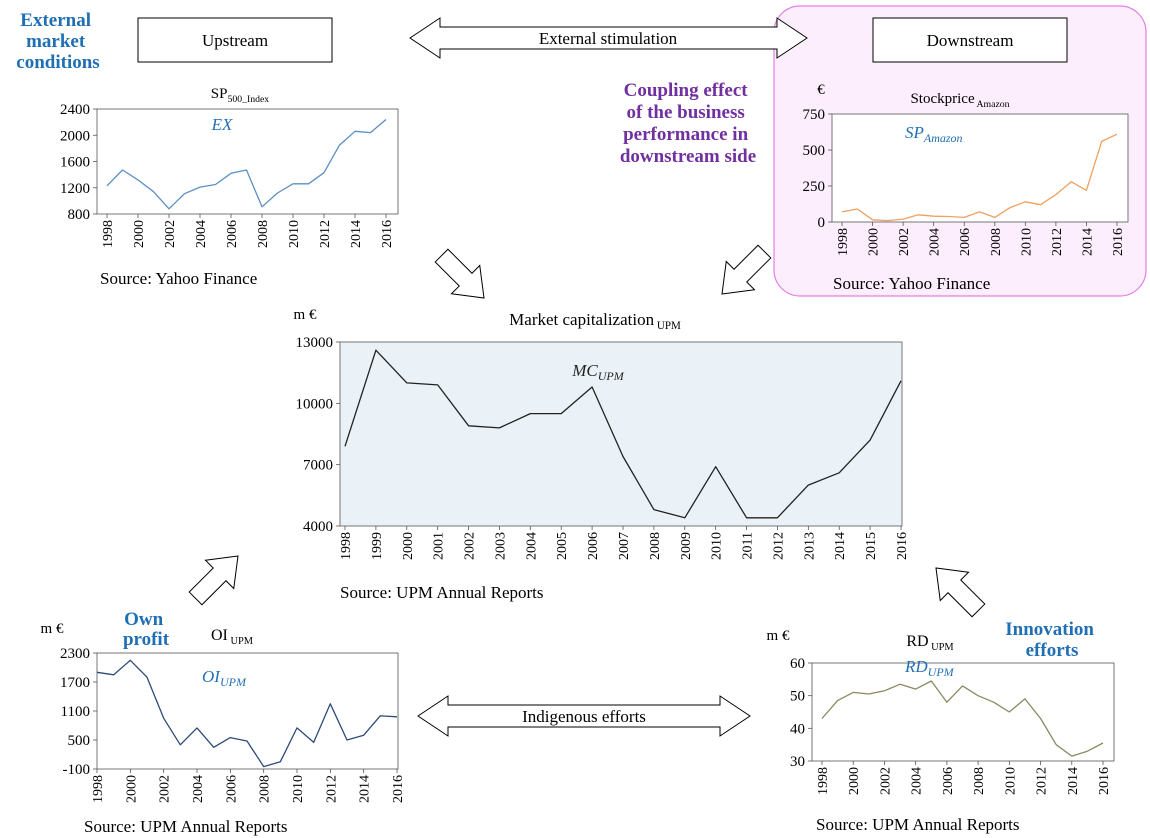 The height and width of the screenshot is (838, 1150). Describe the element at coordinates (822, 223) in the screenshot. I see `y-tick-label: 0` at that location.